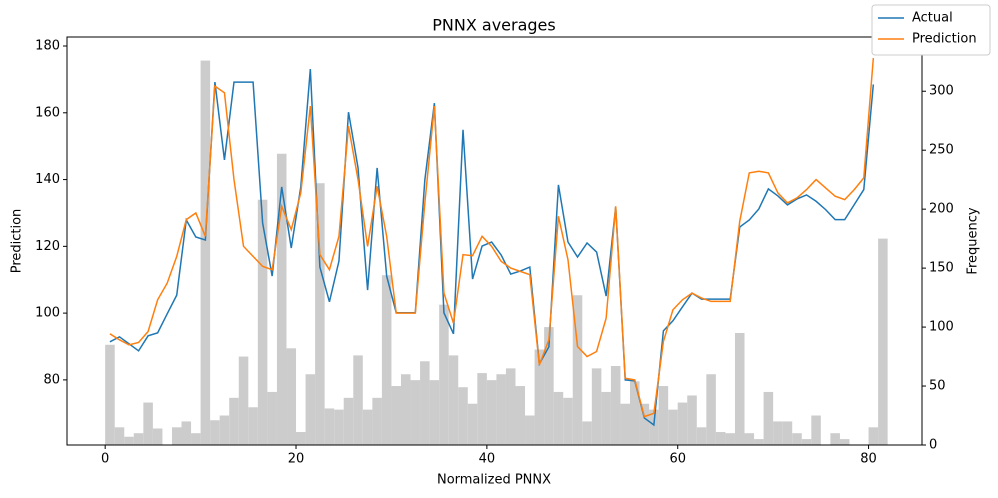 The image size is (998, 498). What do you see at coordinates (941, 268) in the screenshot?
I see `y2-tick-label: 150` at bounding box center [941, 268].